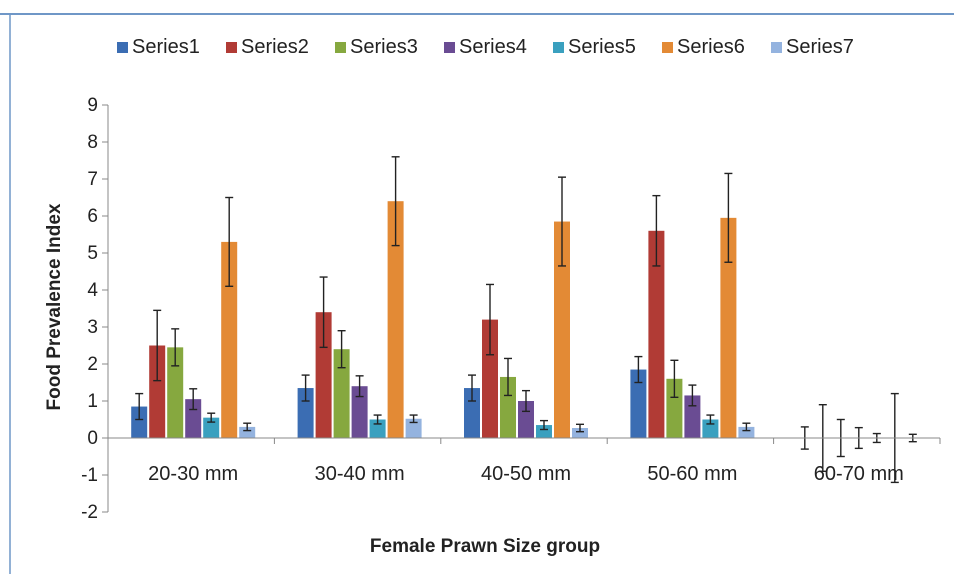 Image resolution: width=954 pixels, height=574 pixels. What do you see at coordinates (711, 47) in the screenshot?
I see `legend-label: Series6` at bounding box center [711, 47].